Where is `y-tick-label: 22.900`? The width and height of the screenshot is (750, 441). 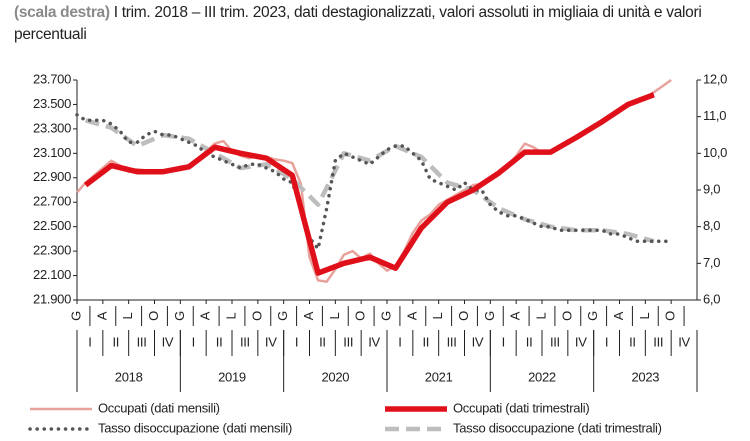
y-tick-label: 22.900 is located at coordinates (52, 176).